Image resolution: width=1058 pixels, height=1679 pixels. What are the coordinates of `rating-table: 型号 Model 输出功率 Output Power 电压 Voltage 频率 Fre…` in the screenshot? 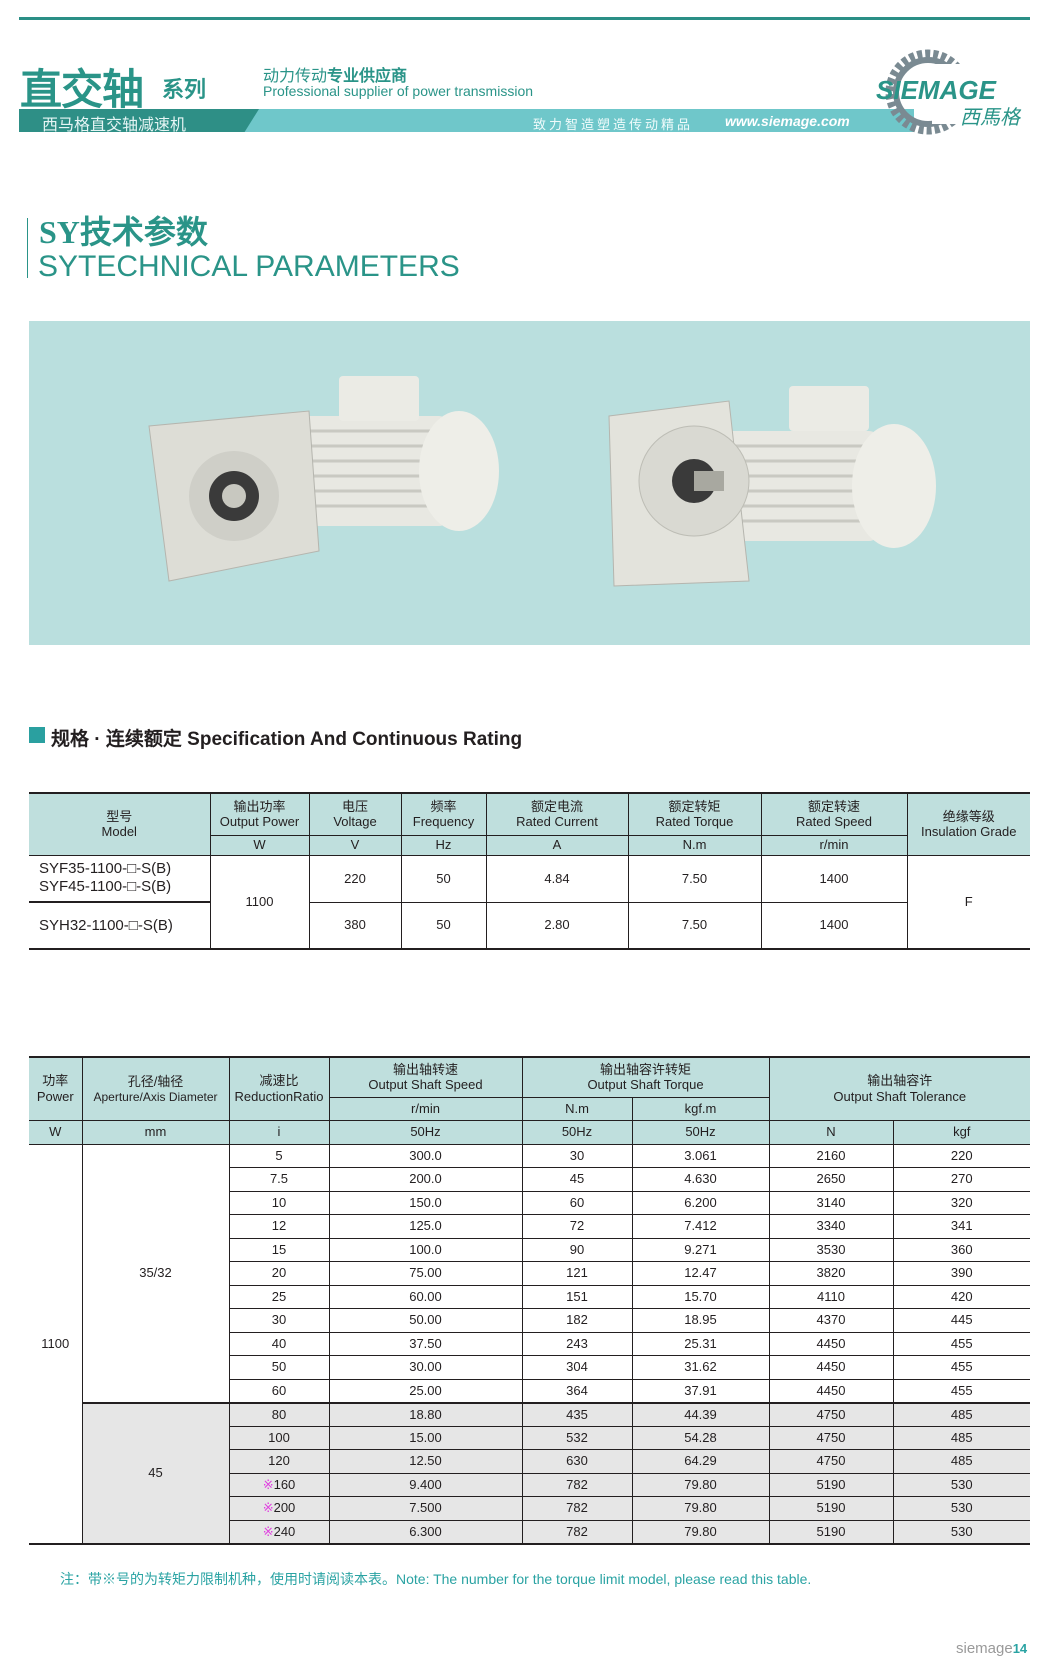 It's located at (529, 871).